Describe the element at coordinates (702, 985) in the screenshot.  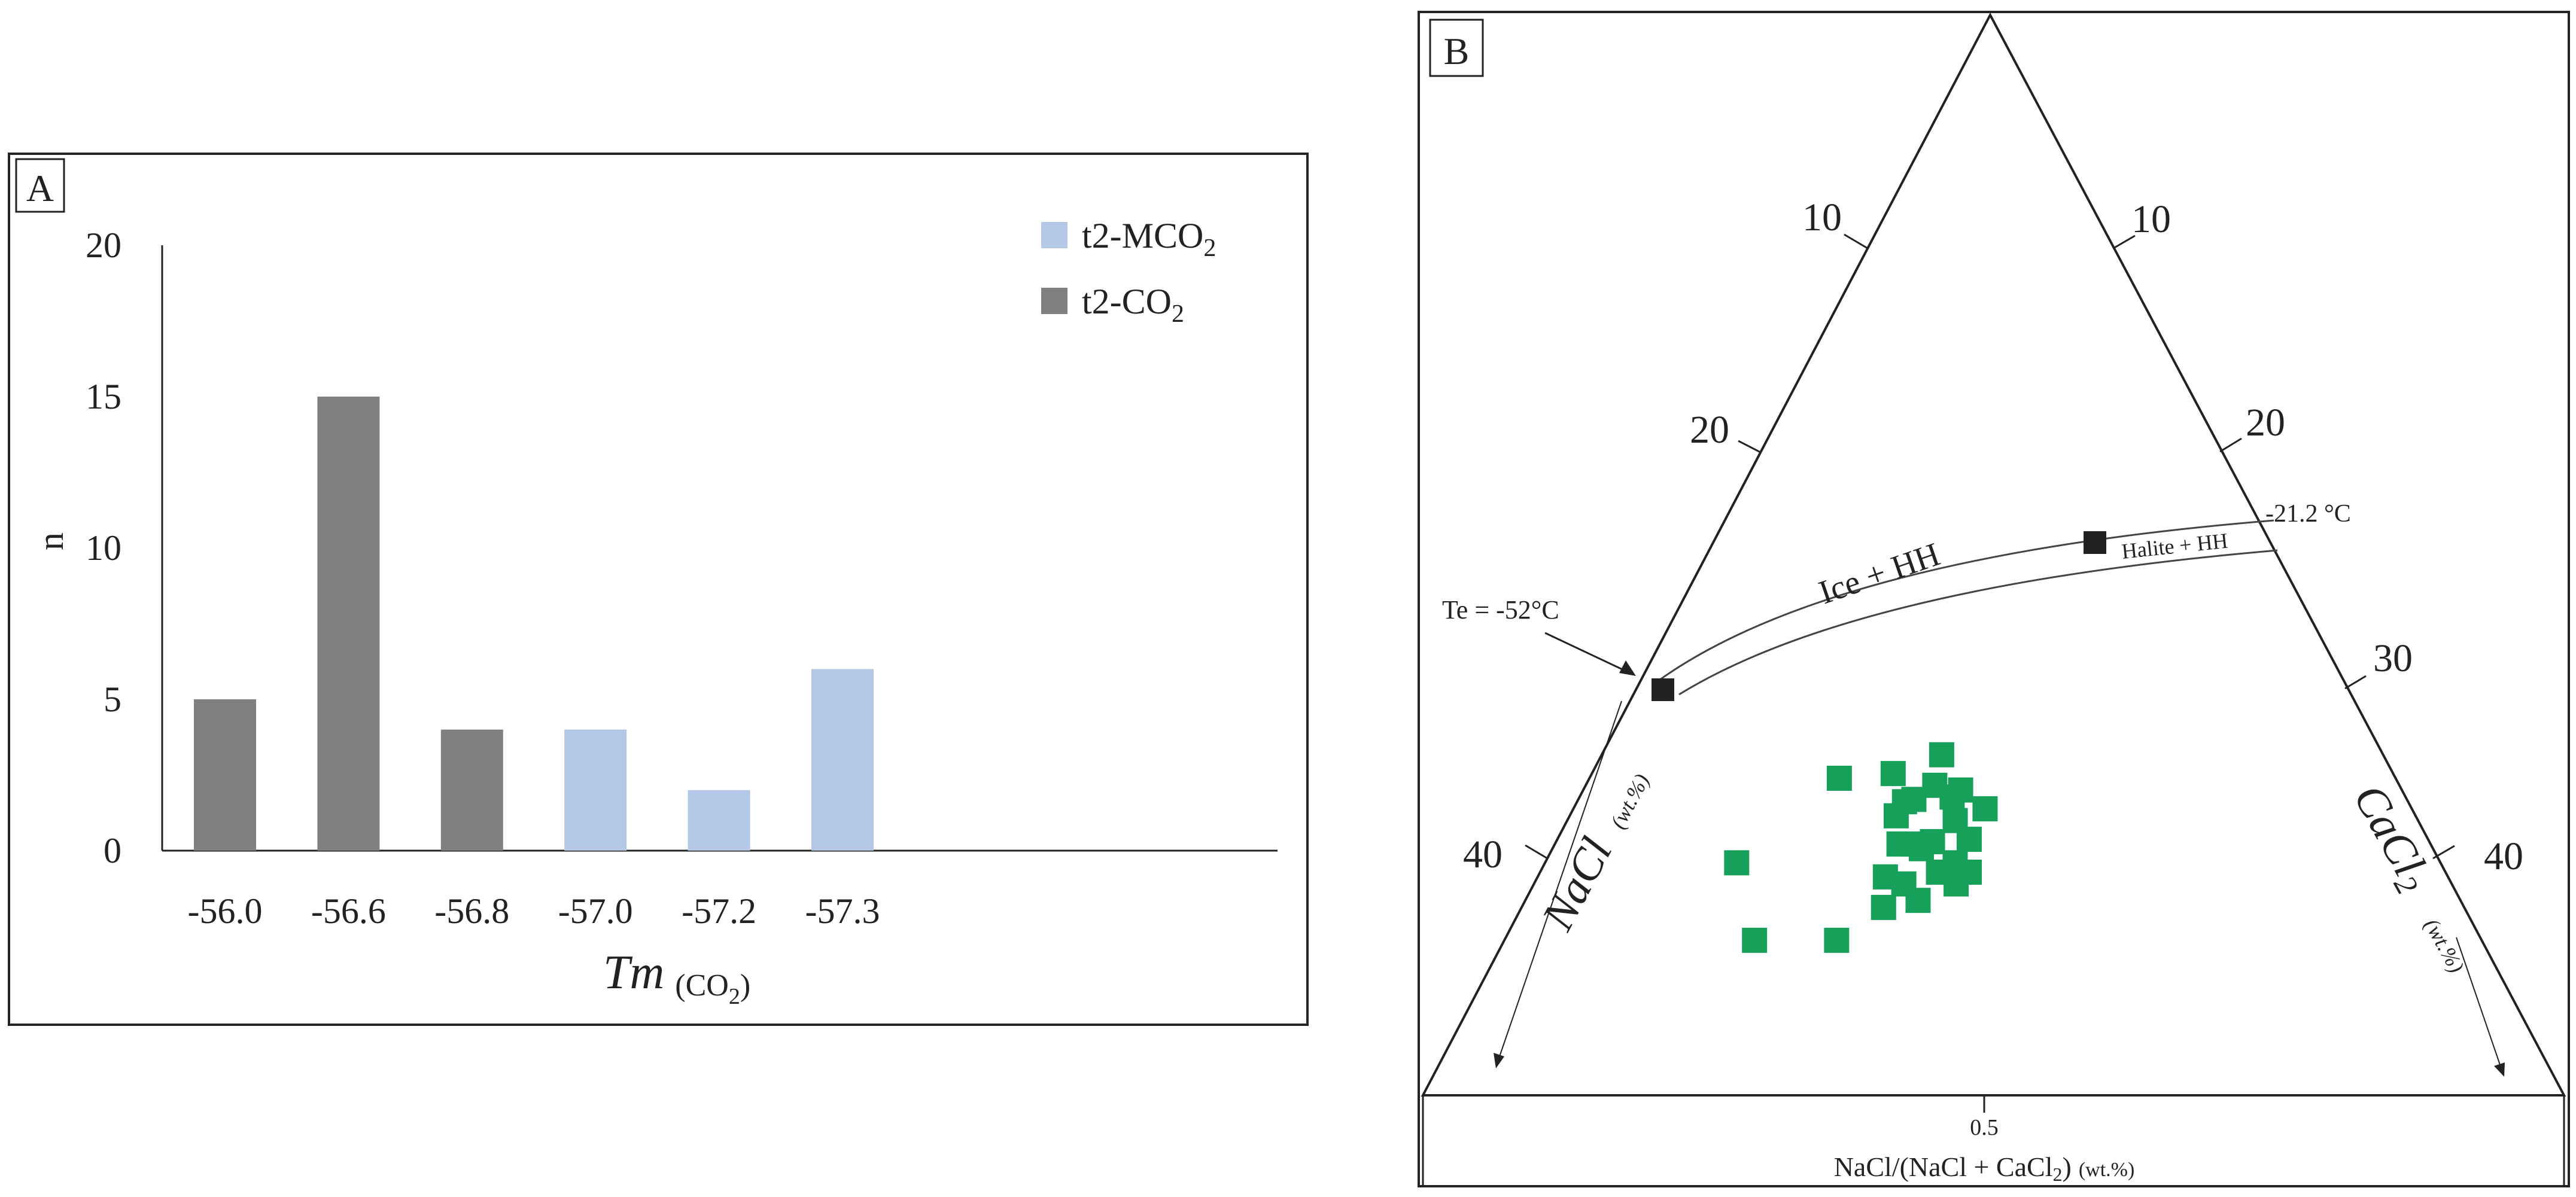
I see `x-axis-label-sub: (CO` at that location.